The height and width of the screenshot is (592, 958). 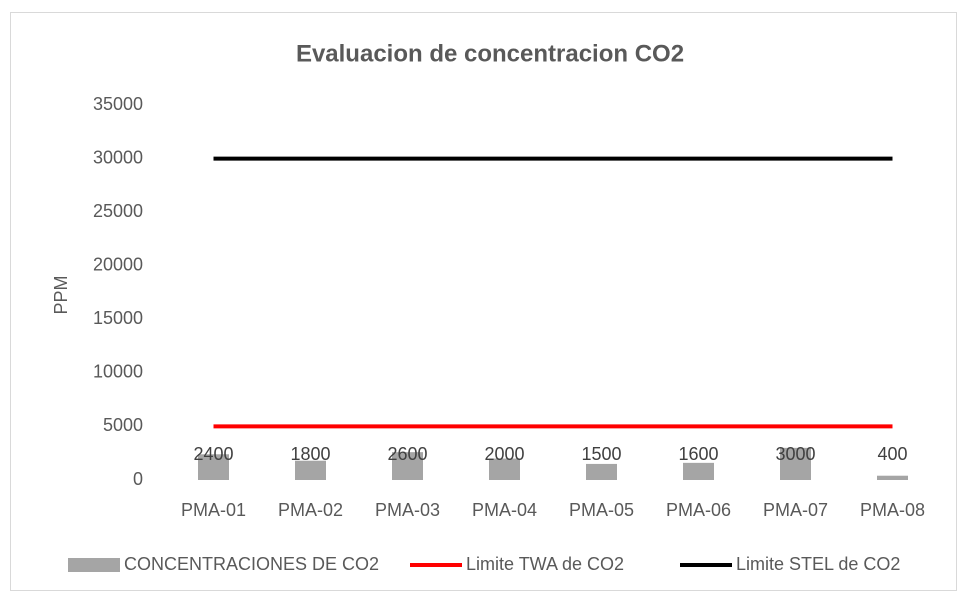 What do you see at coordinates (138, 479) in the screenshot?
I see `y-tick-label: 0` at bounding box center [138, 479].